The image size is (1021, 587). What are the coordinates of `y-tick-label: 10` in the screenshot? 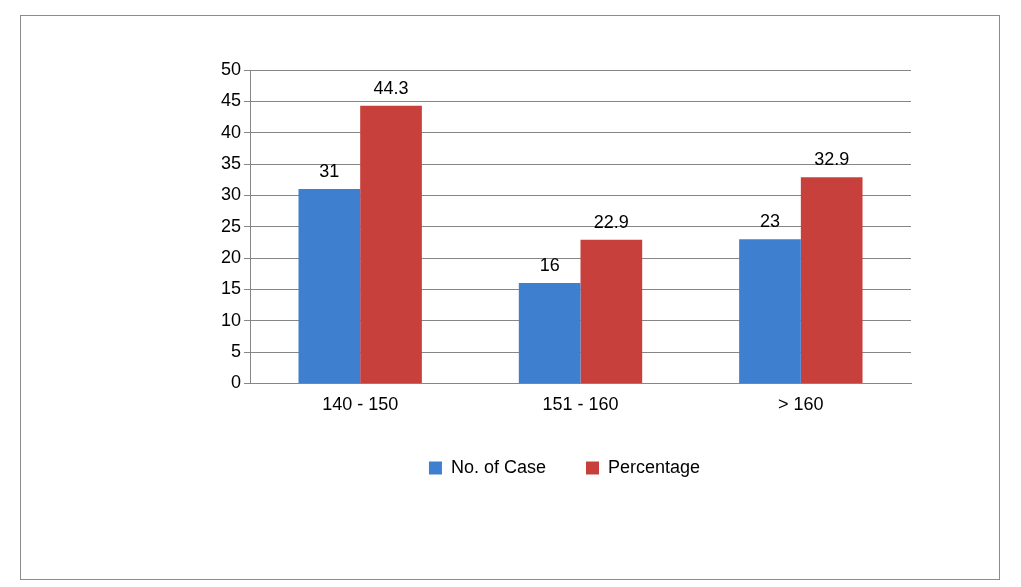 It's located at (231, 319).